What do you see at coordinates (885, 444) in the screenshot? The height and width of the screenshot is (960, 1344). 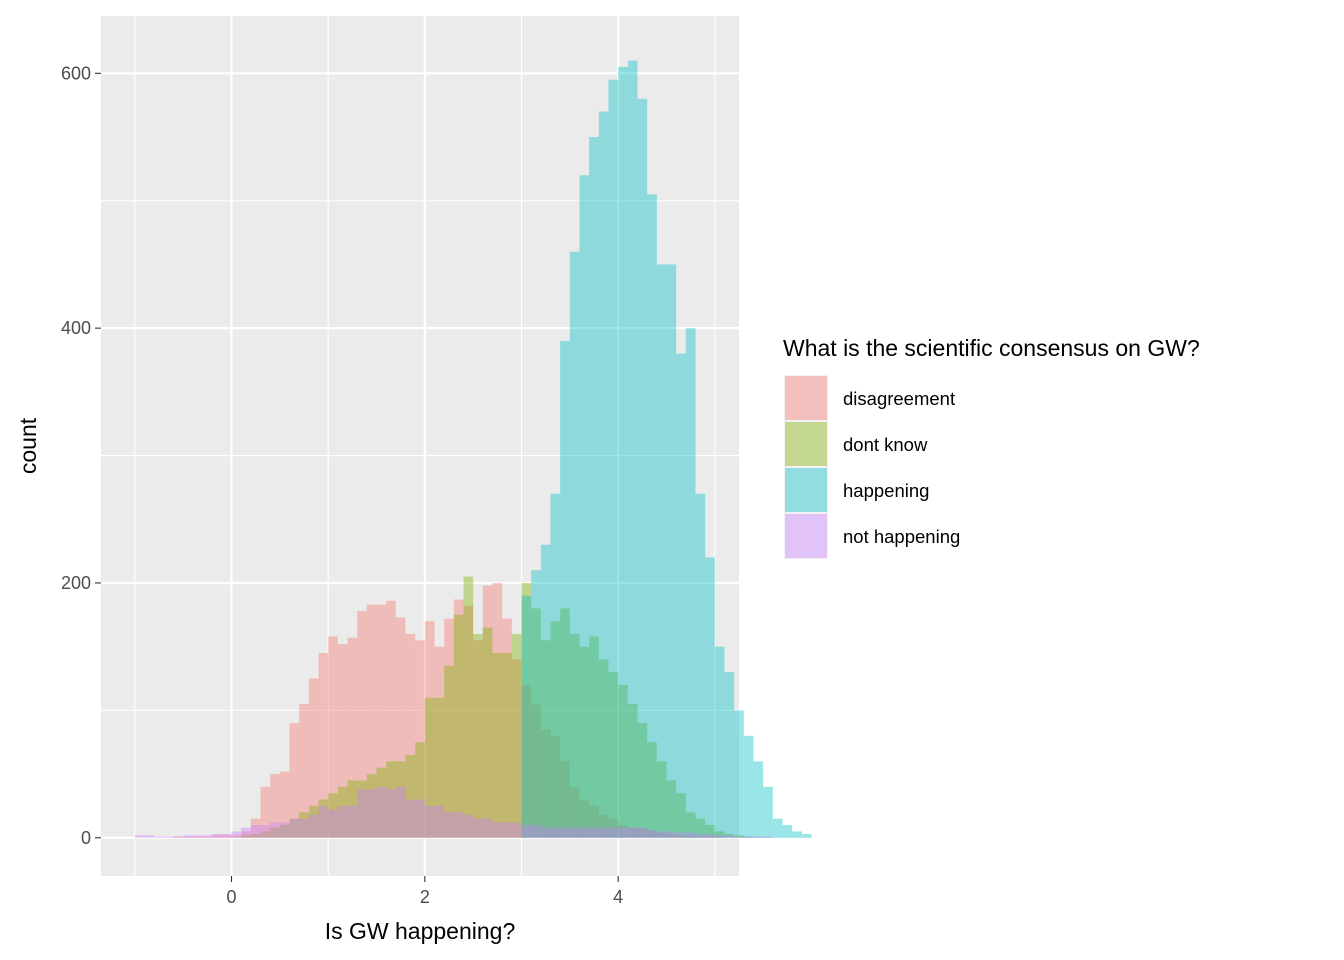 I see `legend-label: dont know` at bounding box center [885, 444].